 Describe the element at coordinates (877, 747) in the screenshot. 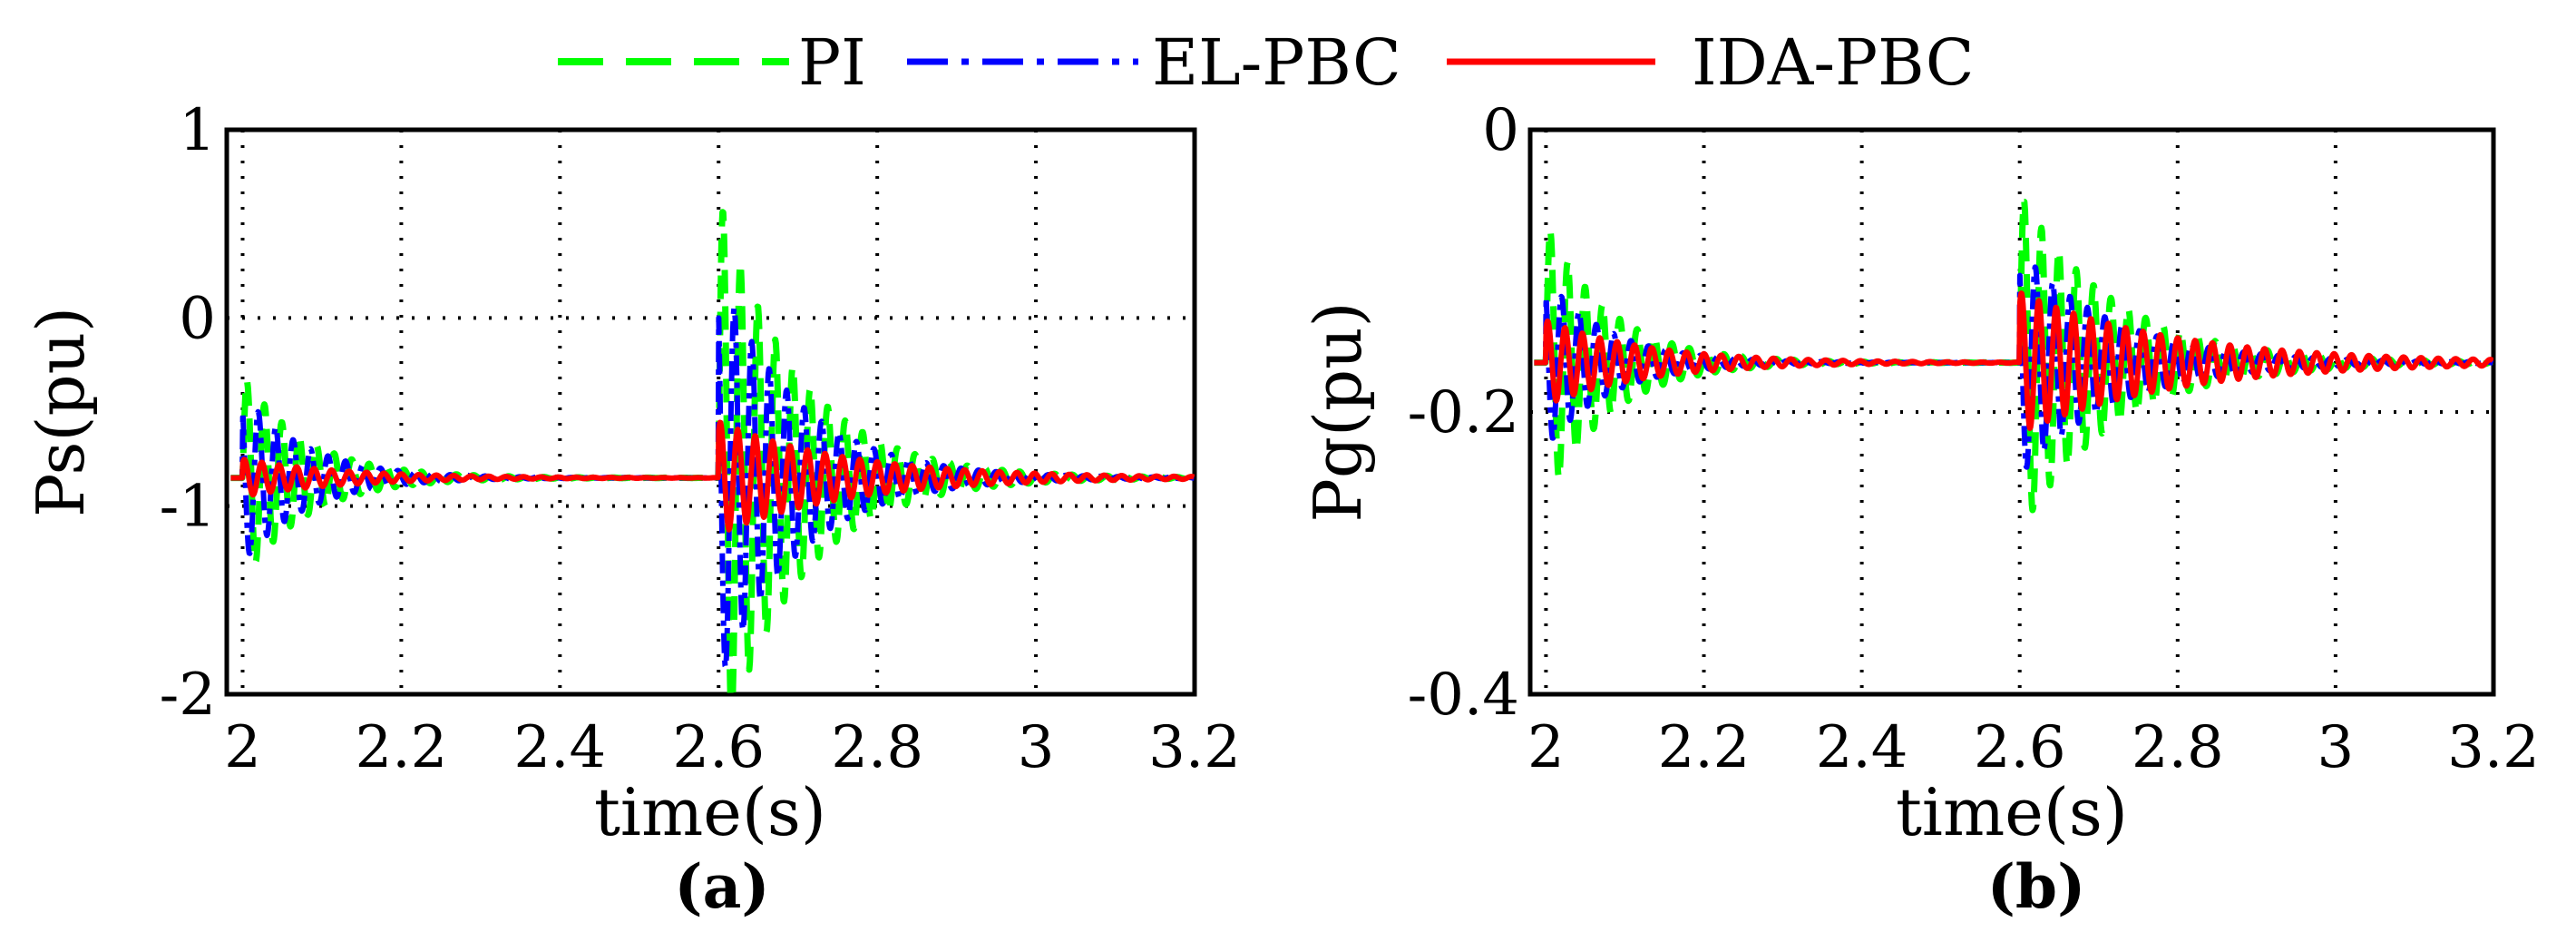

I see `x-tick-label-a-4: 2.8` at that location.